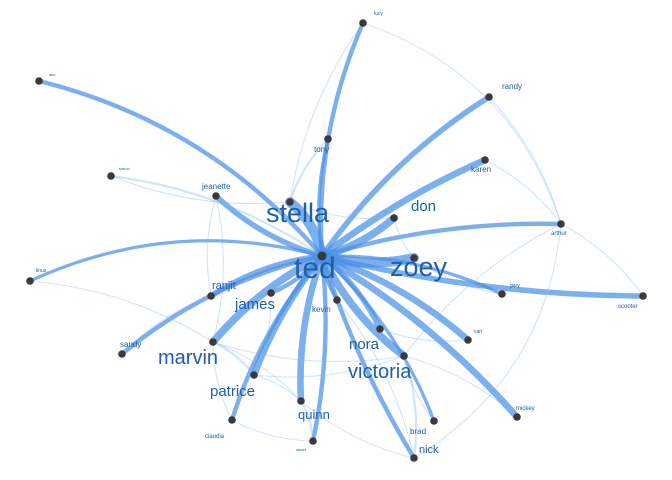 This screenshot has height=480, width=672. I want to click on node-label-simon: simon, so click(124, 168).